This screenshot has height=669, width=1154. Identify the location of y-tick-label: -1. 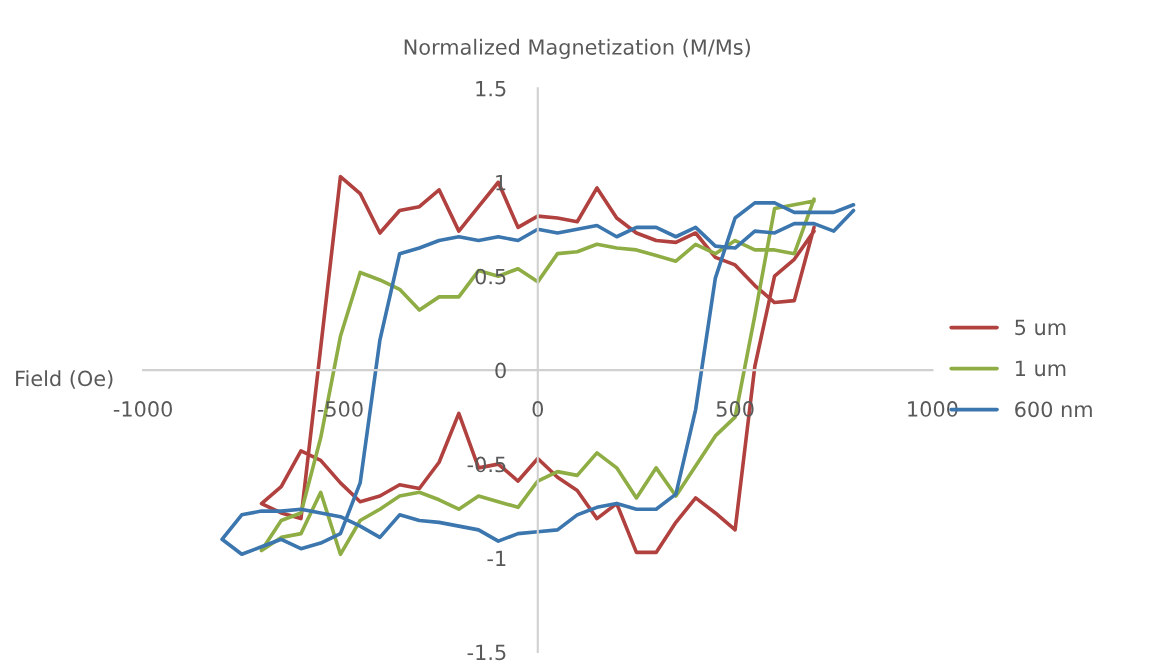
(496, 558).